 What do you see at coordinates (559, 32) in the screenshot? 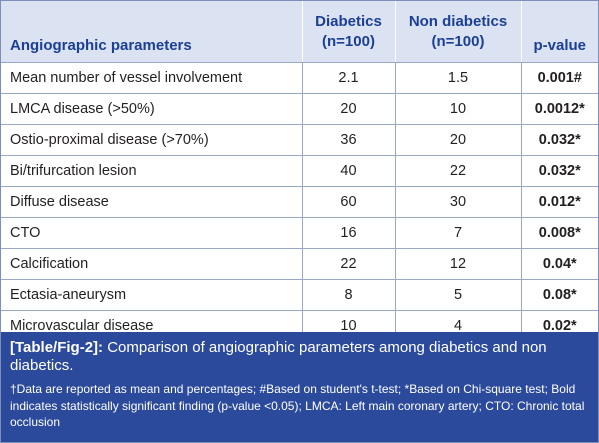
I see `header-p-value: p-value` at bounding box center [559, 32].